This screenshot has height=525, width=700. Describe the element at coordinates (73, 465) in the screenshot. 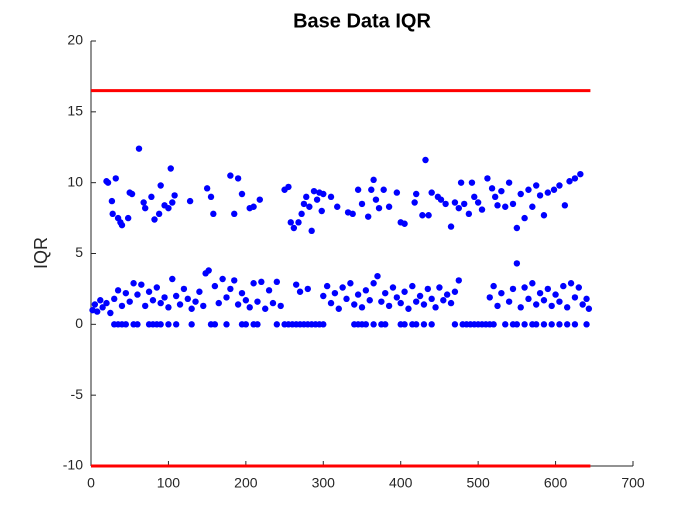

I see `y-tick-label: -10` at that location.